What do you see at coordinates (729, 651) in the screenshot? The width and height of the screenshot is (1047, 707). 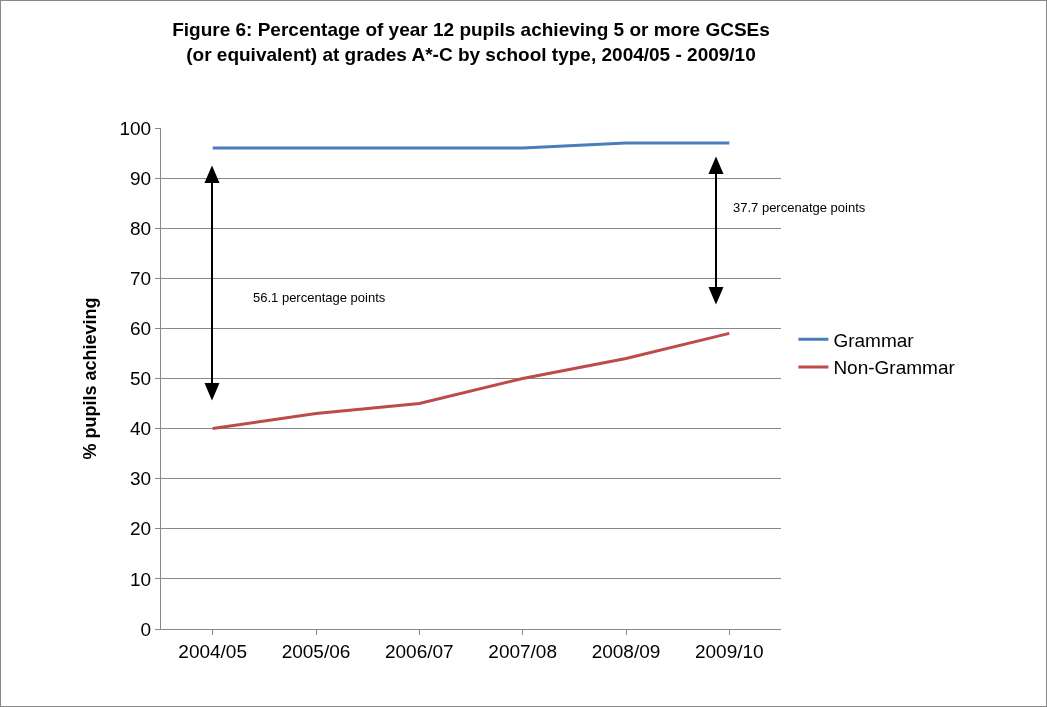 I see `x-tick-label: 2009/10` at bounding box center [729, 651].